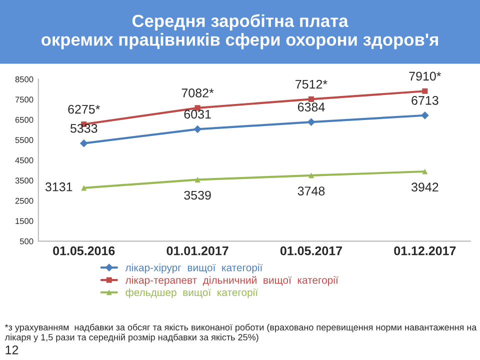 This screenshot has width=480, height=360. I want to click on data-label: 6713, so click(425, 100).